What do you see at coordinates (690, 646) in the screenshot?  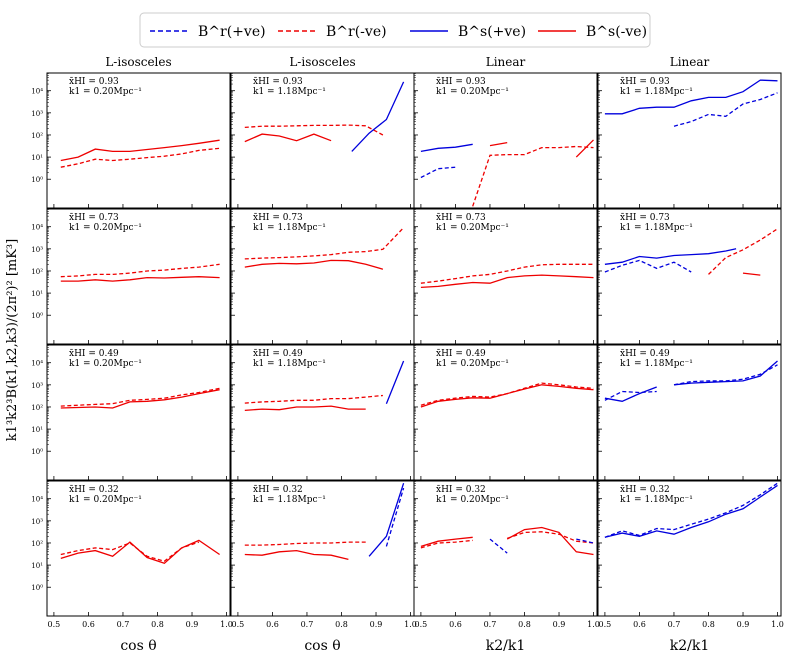 I see `x-axis-label: k2/k1` at bounding box center [690, 646].